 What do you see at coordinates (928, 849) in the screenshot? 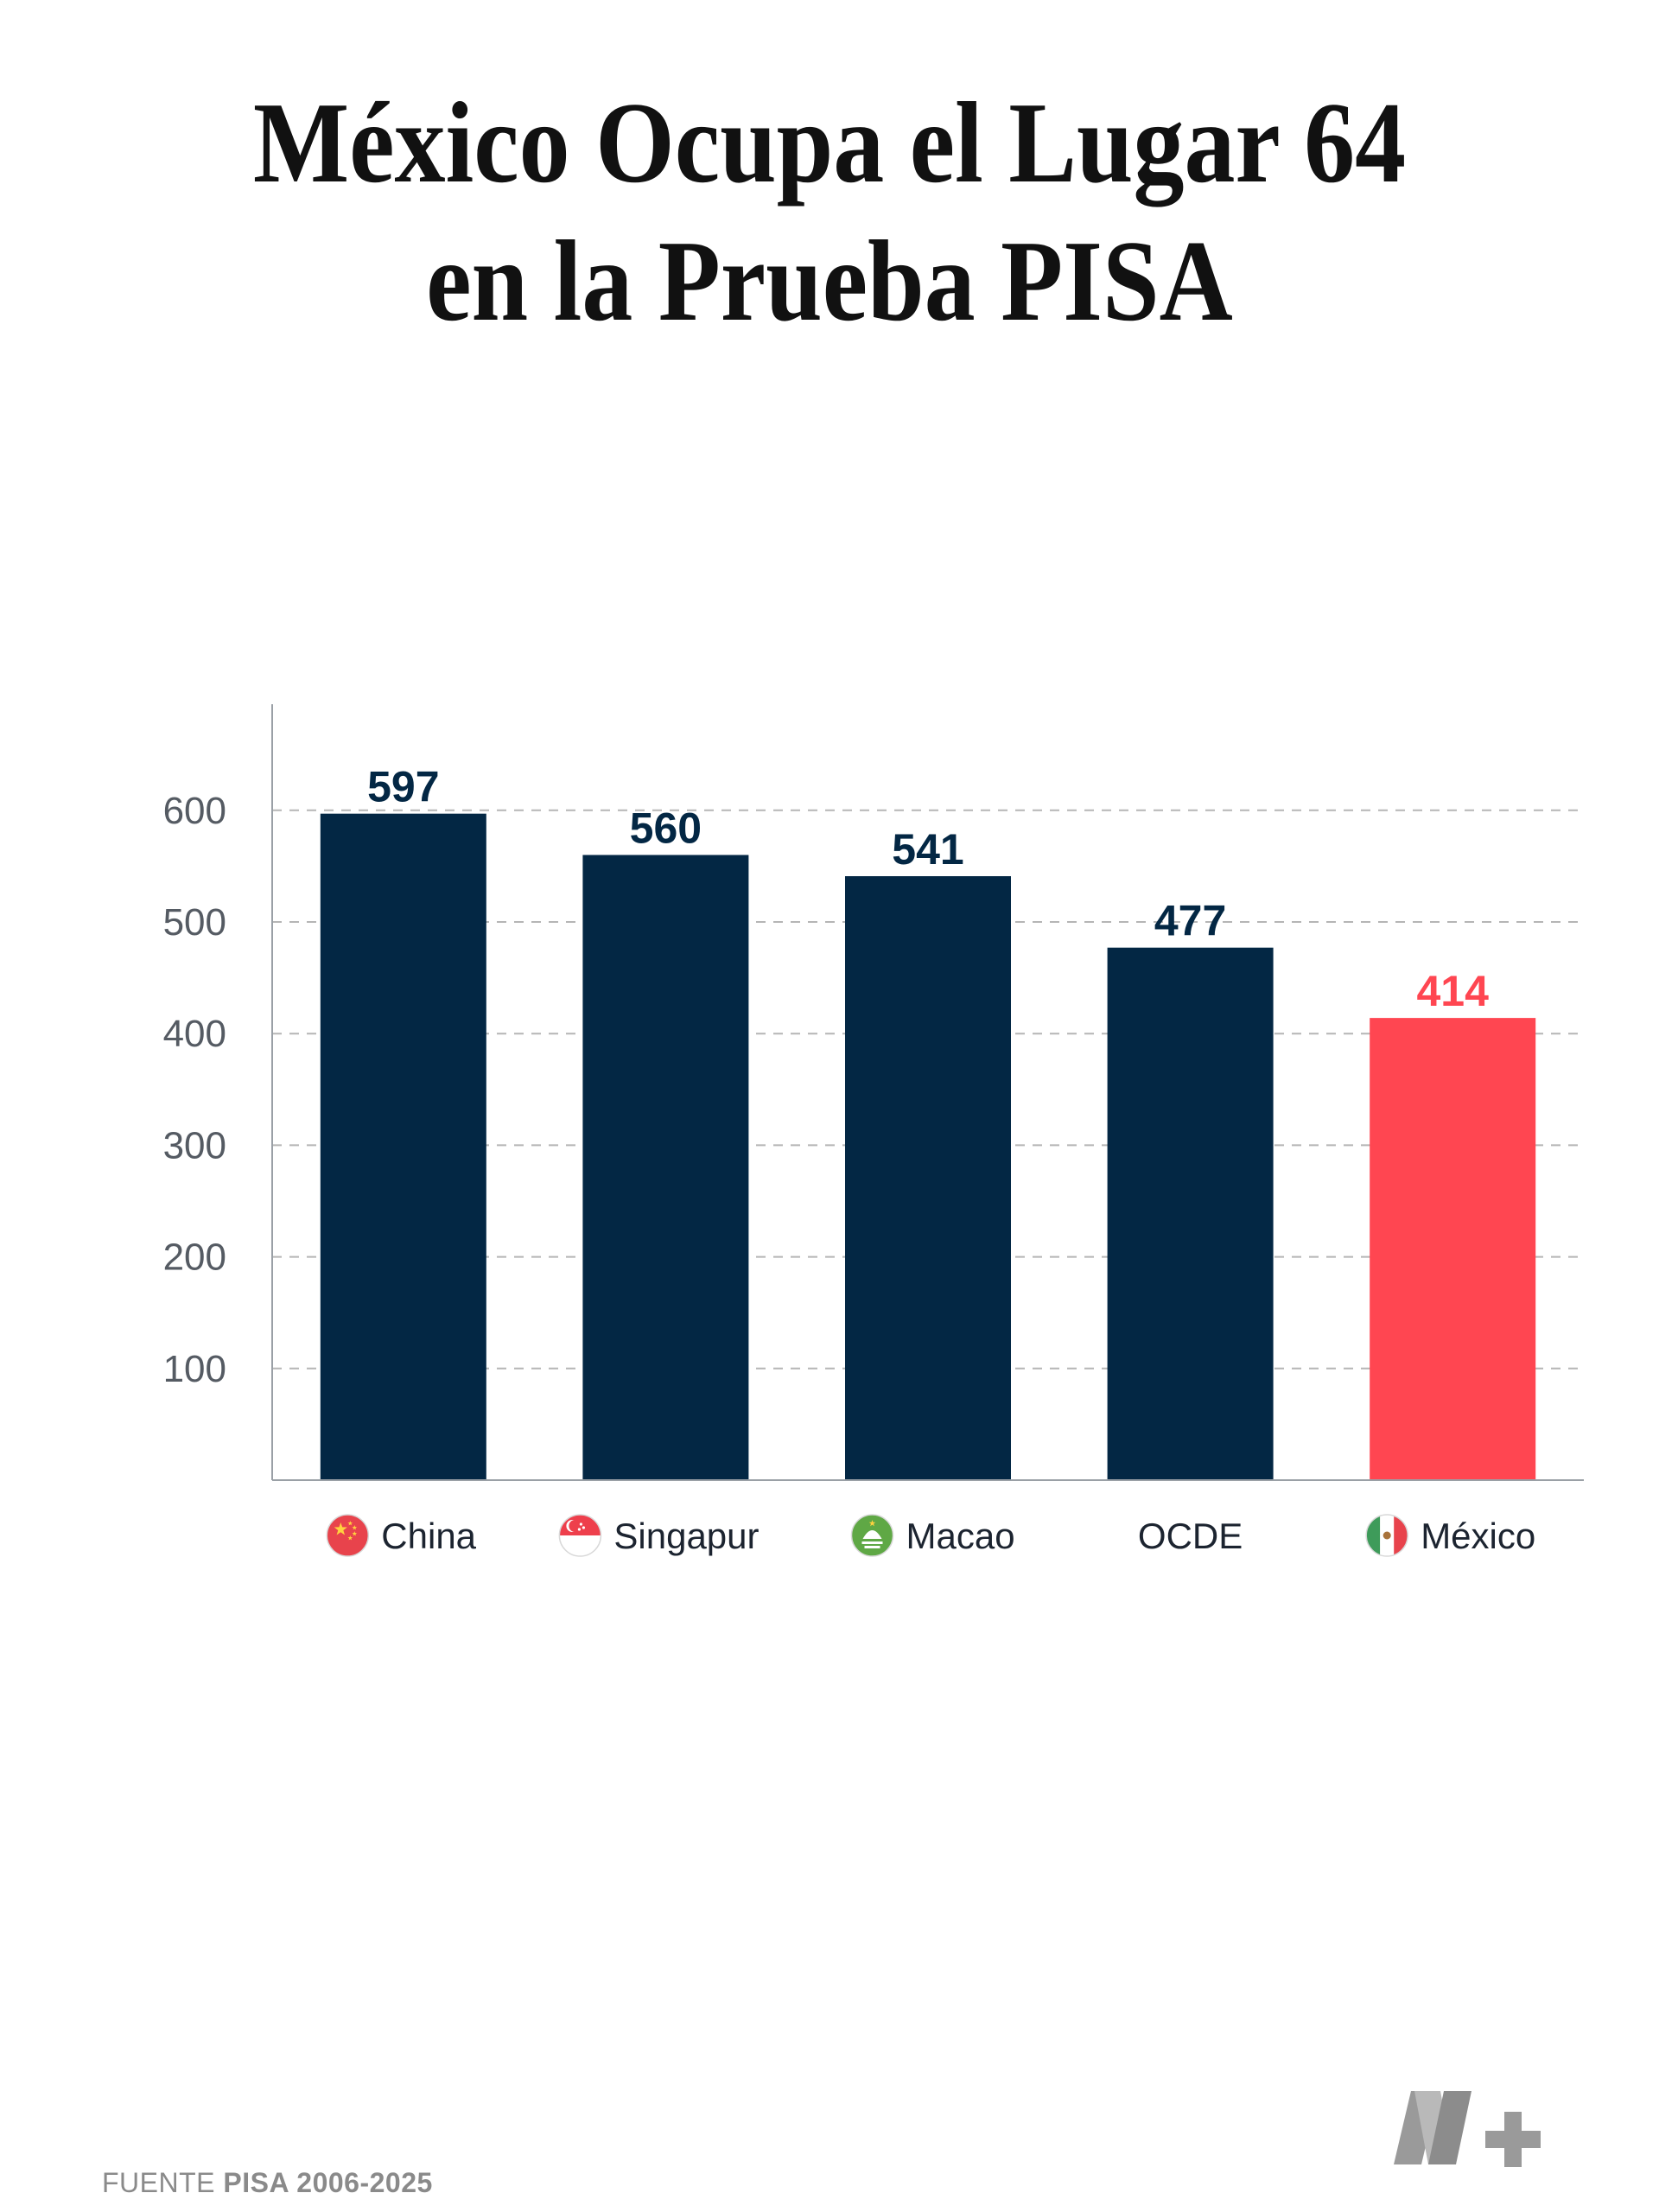
I see `data-label: 541` at bounding box center [928, 849].